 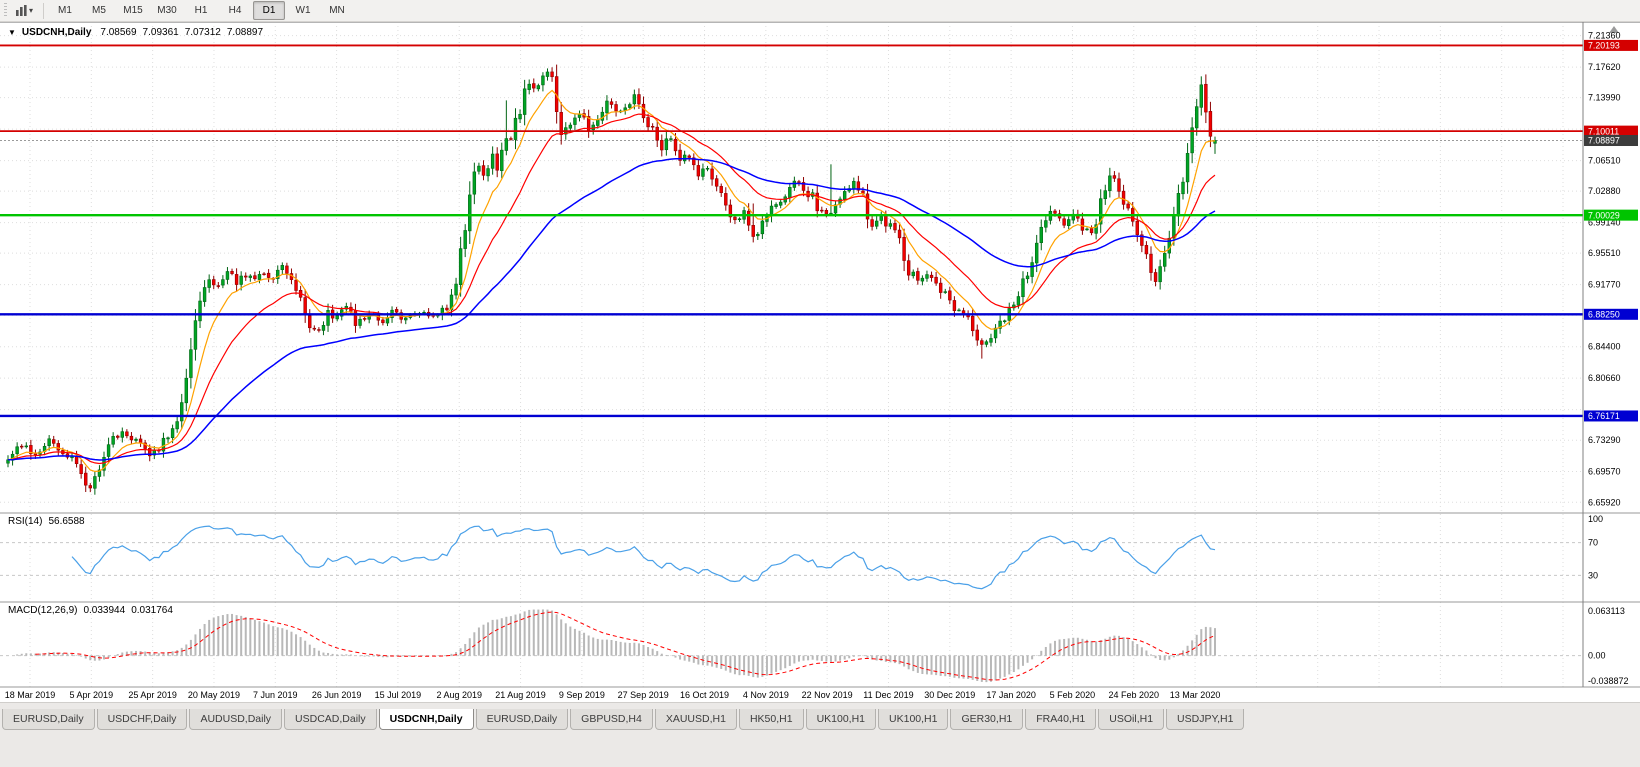 What do you see at coordinates (771, 719) in the screenshot?
I see `chart-tab-8: HK50,H1` at bounding box center [771, 719].